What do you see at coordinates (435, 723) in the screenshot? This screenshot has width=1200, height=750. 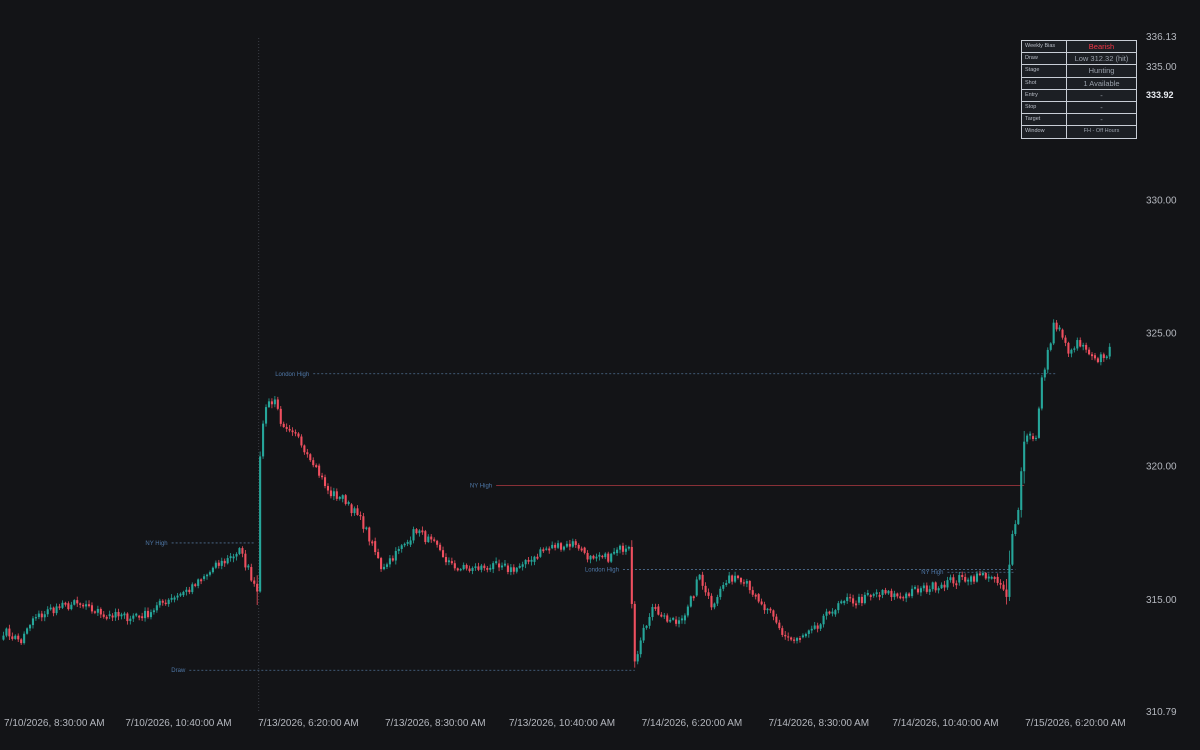 I see `time-tick-label: 7/13/2026, 8:30:00 AM` at bounding box center [435, 723].